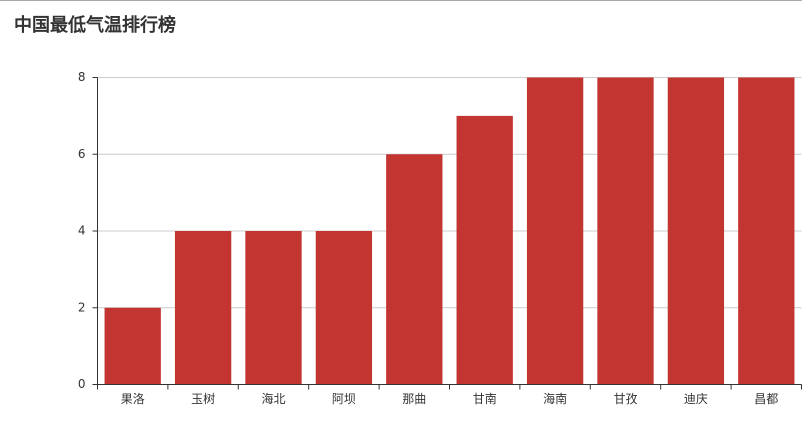 The height and width of the screenshot is (444, 802). I want to click on x-tick-label: 甘南, so click(485, 398).